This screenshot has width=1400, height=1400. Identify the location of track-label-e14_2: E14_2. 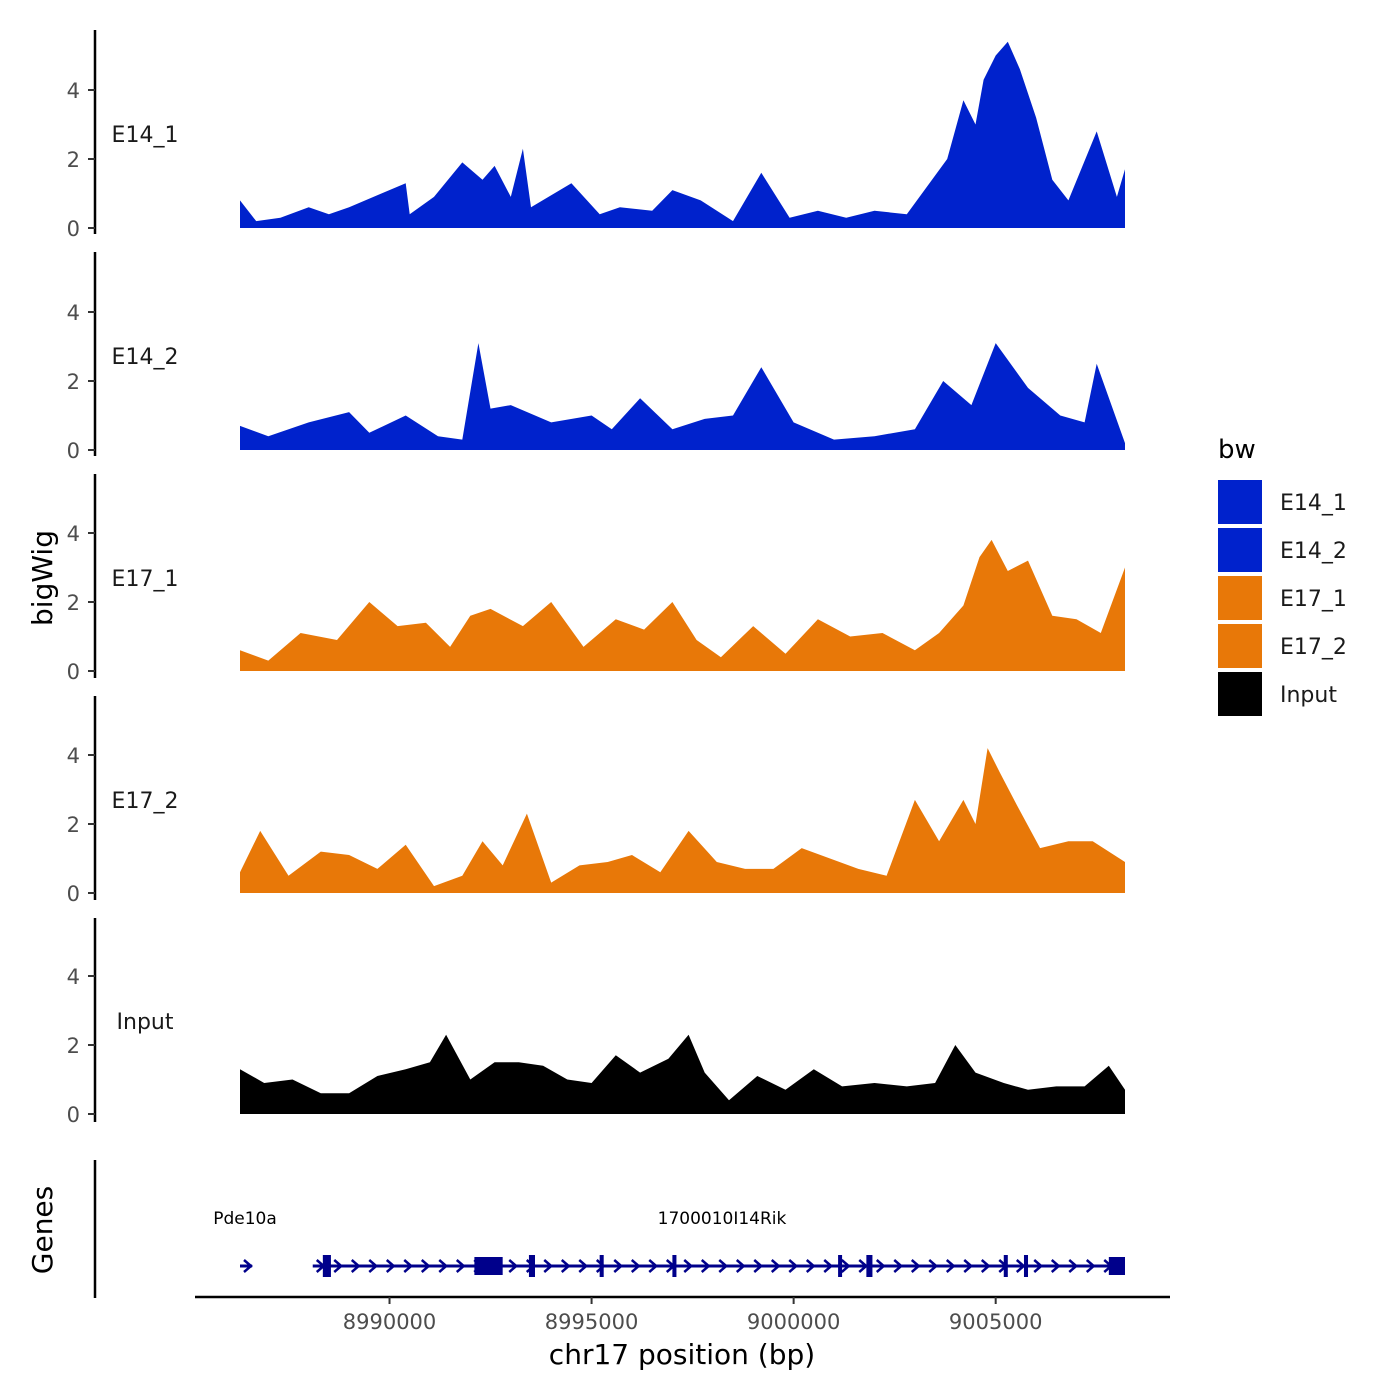
(145, 357).